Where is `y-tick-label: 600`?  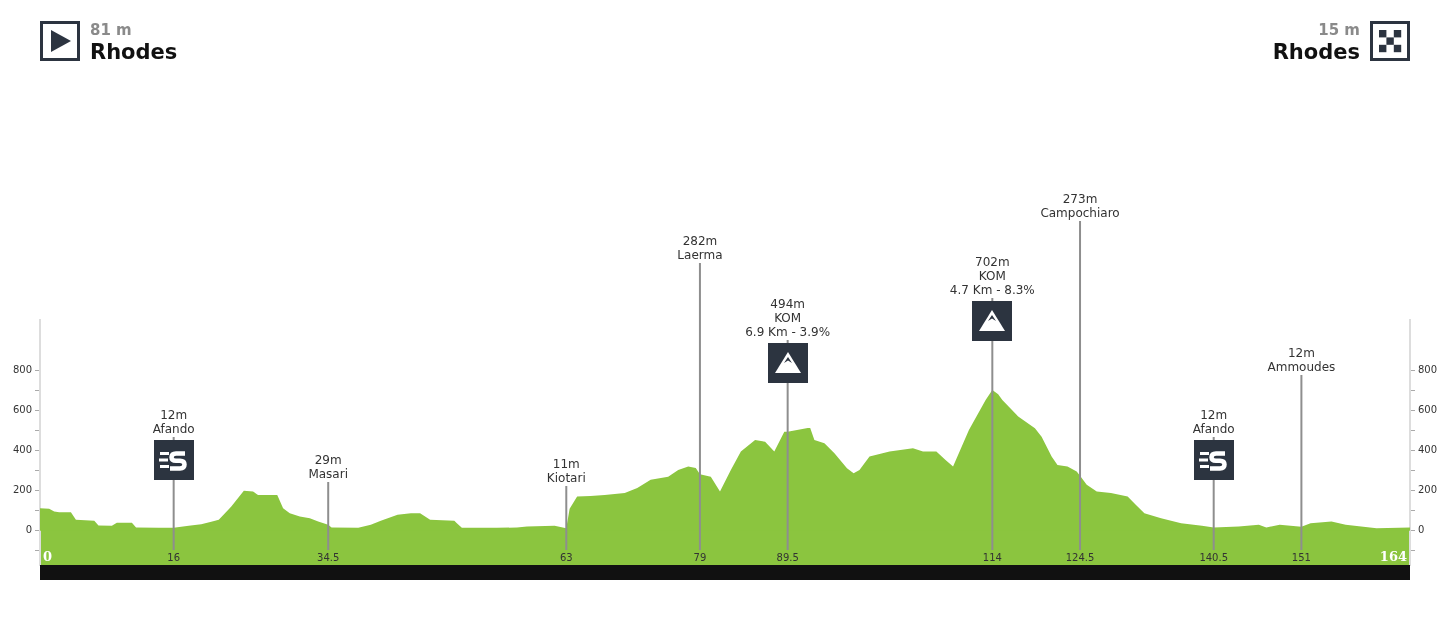 y-tick-label: 600 is located at coordinates (22, 409).